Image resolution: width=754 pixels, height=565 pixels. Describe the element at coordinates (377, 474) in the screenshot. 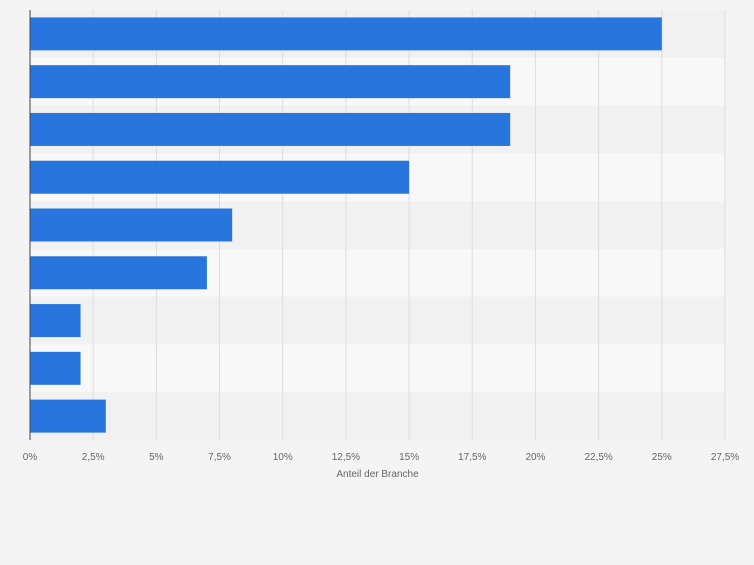

I see `x-axis-title: Anteil der Branche` at that location.